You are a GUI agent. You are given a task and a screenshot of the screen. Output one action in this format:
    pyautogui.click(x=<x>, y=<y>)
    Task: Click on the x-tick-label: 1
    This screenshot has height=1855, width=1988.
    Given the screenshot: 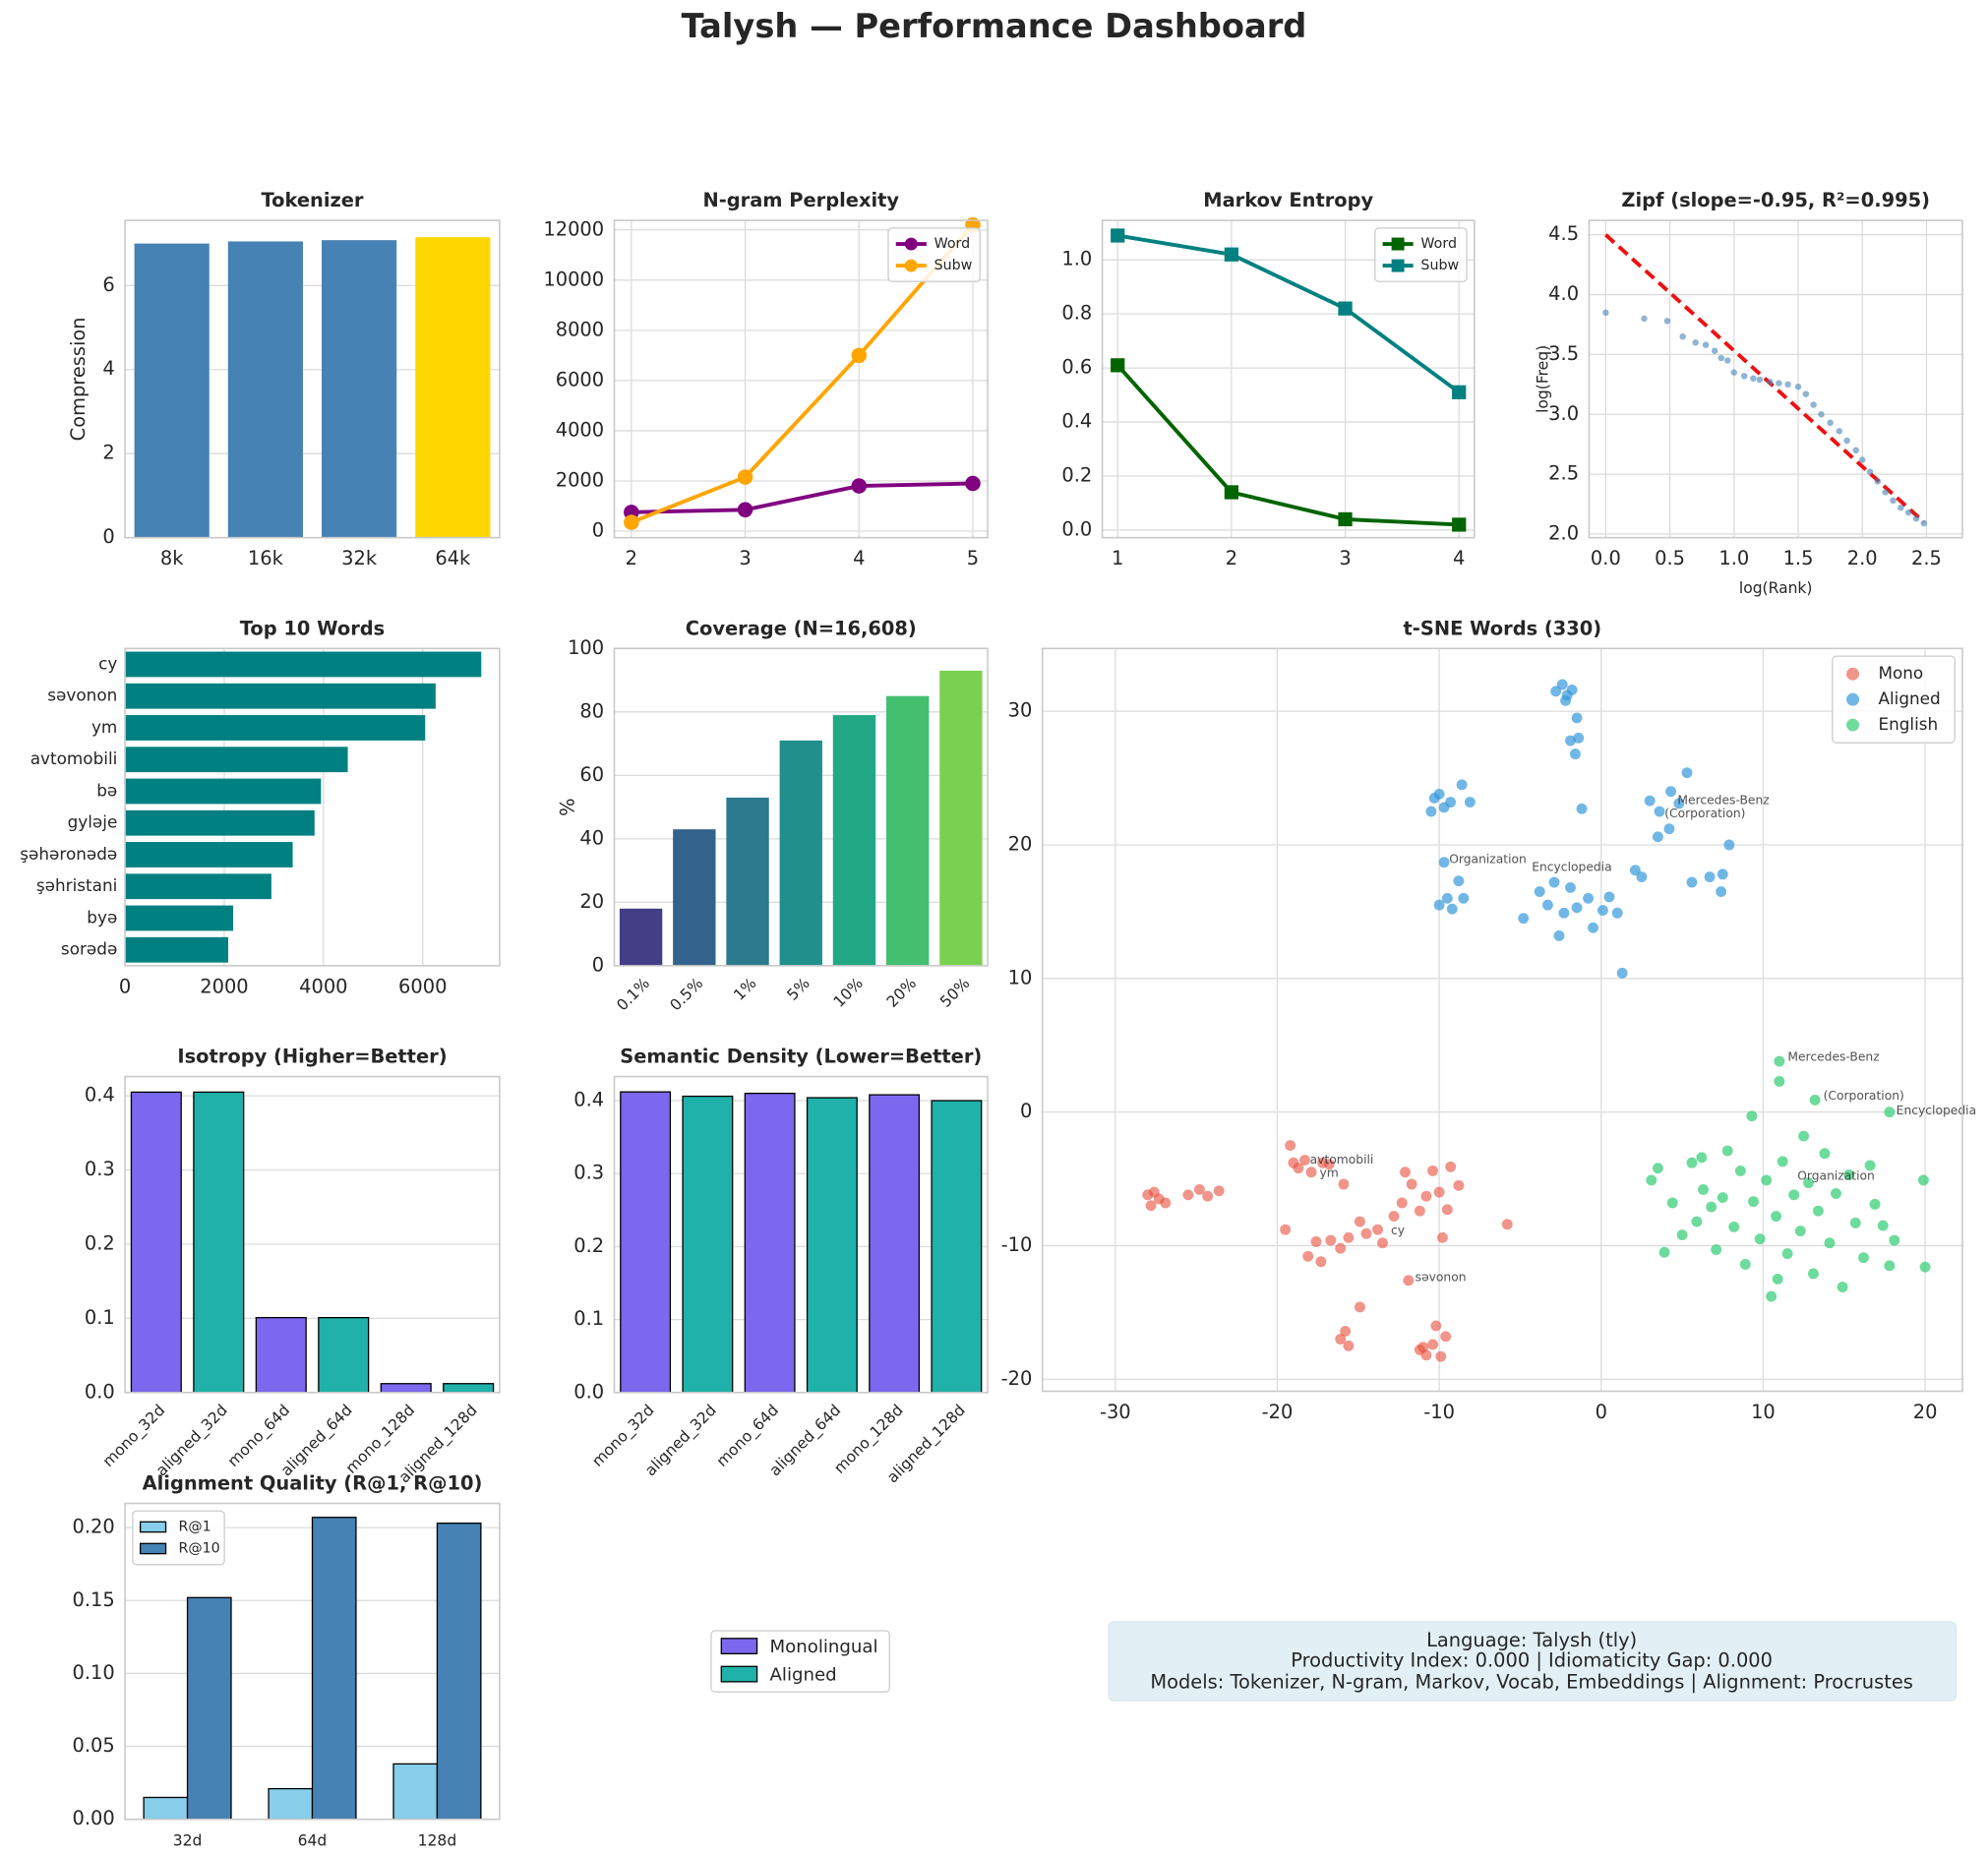 What is the action you would take?
    pyautogui.click(x=1117, y=558)
    